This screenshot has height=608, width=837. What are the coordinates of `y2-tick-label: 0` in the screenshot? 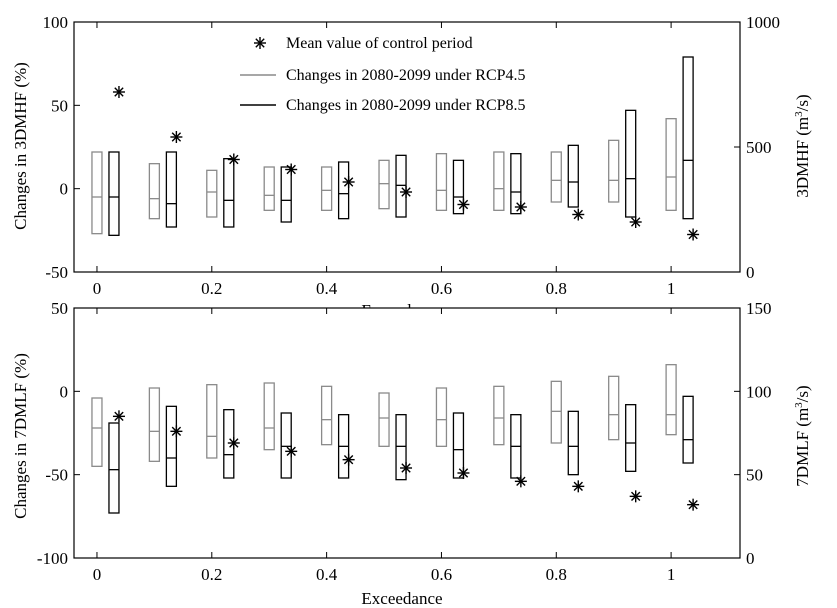 It's located at (750, 558).